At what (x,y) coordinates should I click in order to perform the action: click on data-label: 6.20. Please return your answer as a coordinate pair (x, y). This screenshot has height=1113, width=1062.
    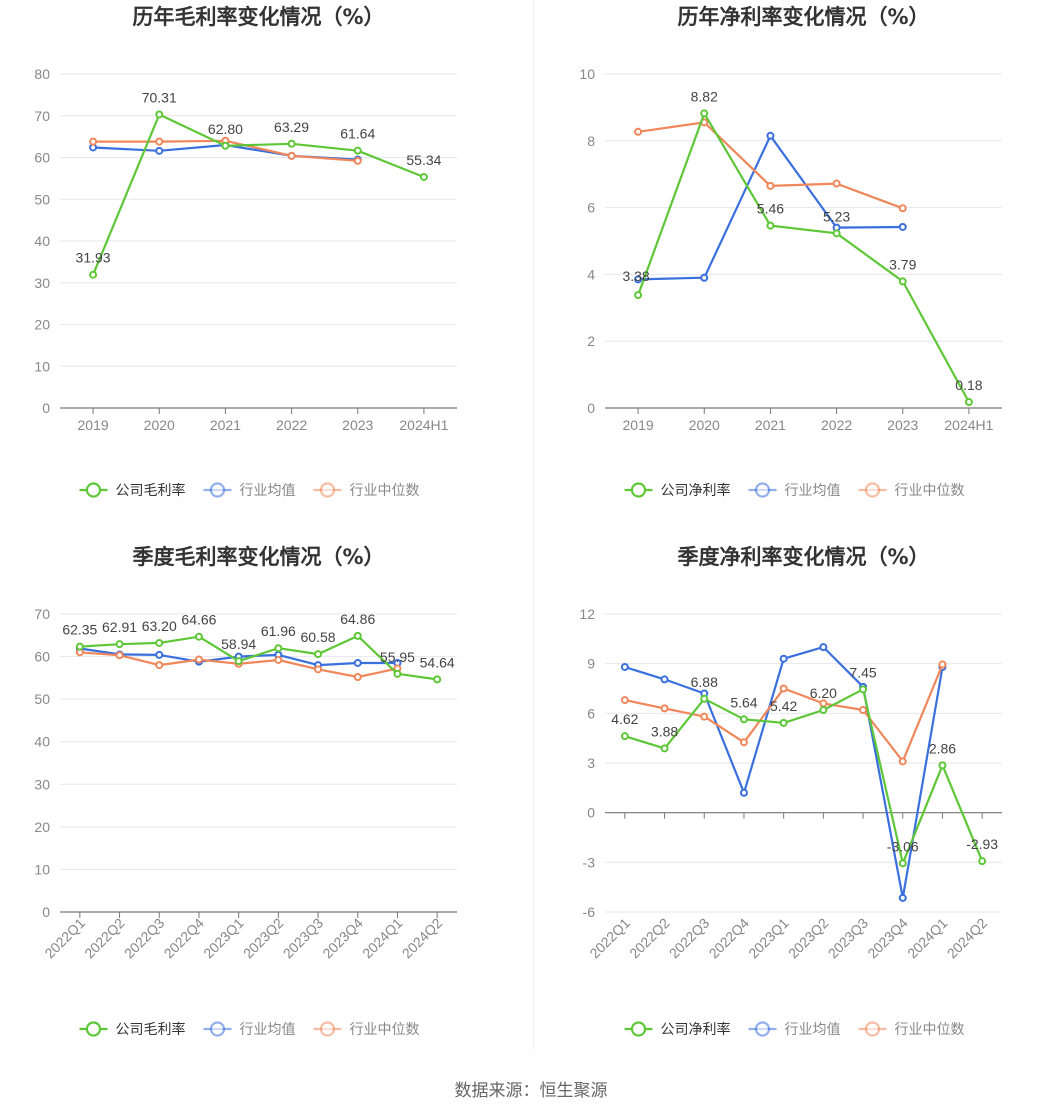
    Looking at the image, I should click on (823, 693).